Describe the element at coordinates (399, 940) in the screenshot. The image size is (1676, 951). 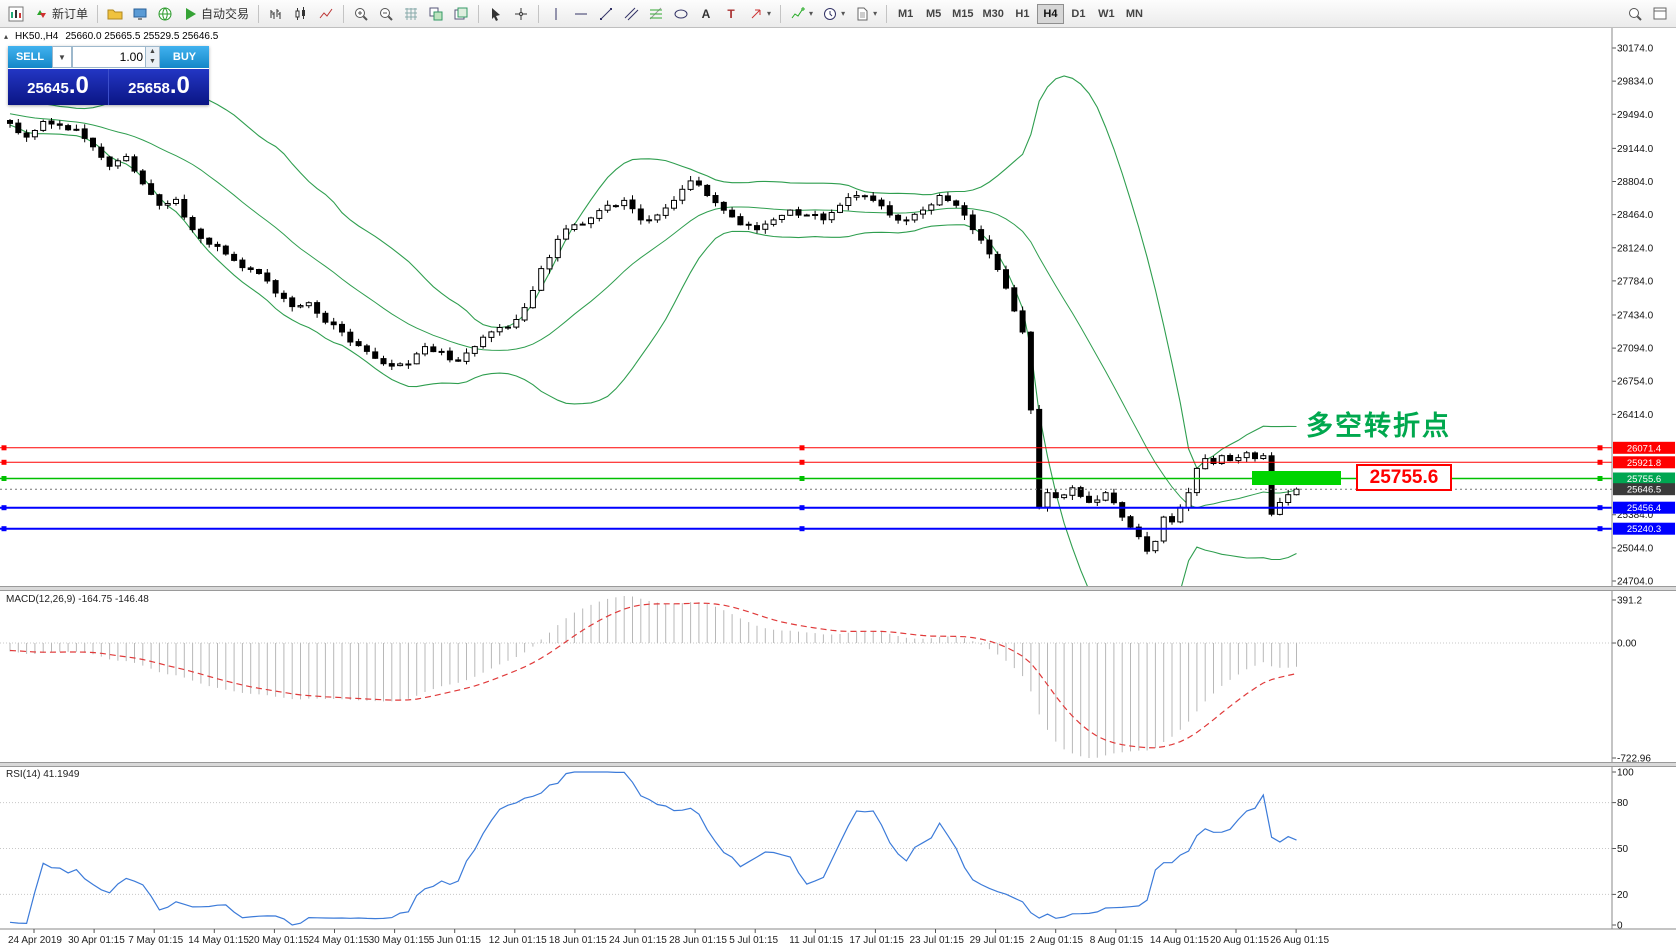
I see `svg-text: 30 May 01:15` at that location.